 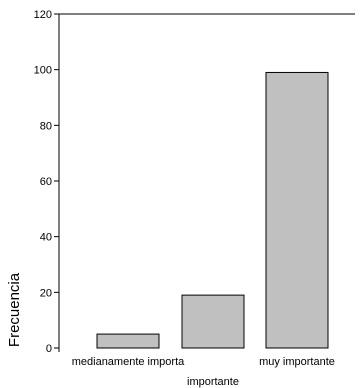 I want to click on y-tick-label: 0, so click(x=49, y=349).